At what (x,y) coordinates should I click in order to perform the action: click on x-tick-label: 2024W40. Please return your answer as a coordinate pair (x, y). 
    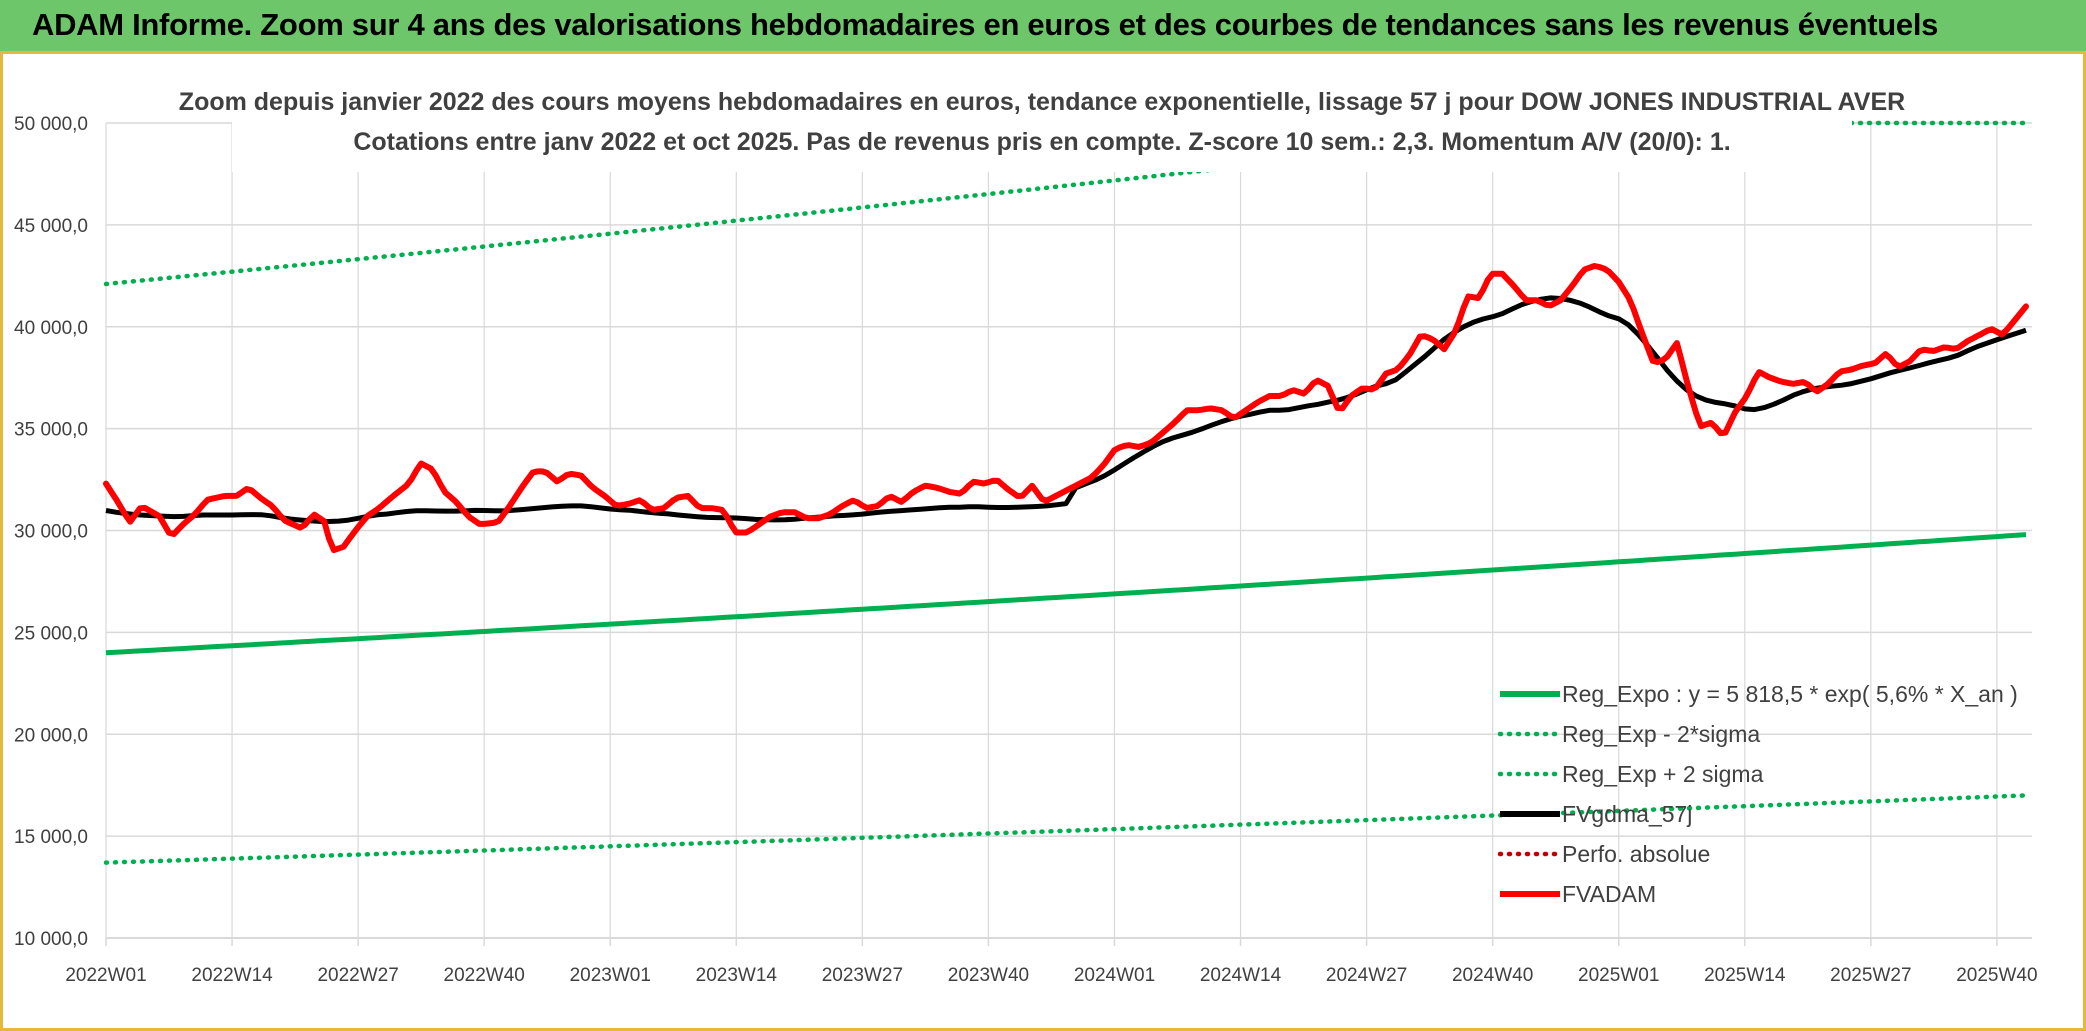
    Looking at the image, I should click on (1492, 975).